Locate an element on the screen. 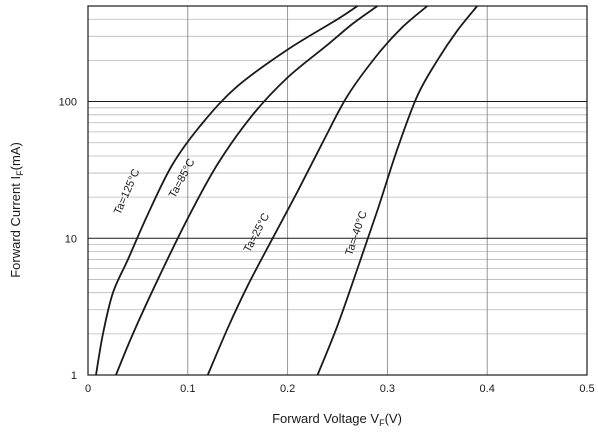  curve-label: Ta=85°C is located at coordinates (182, 178).